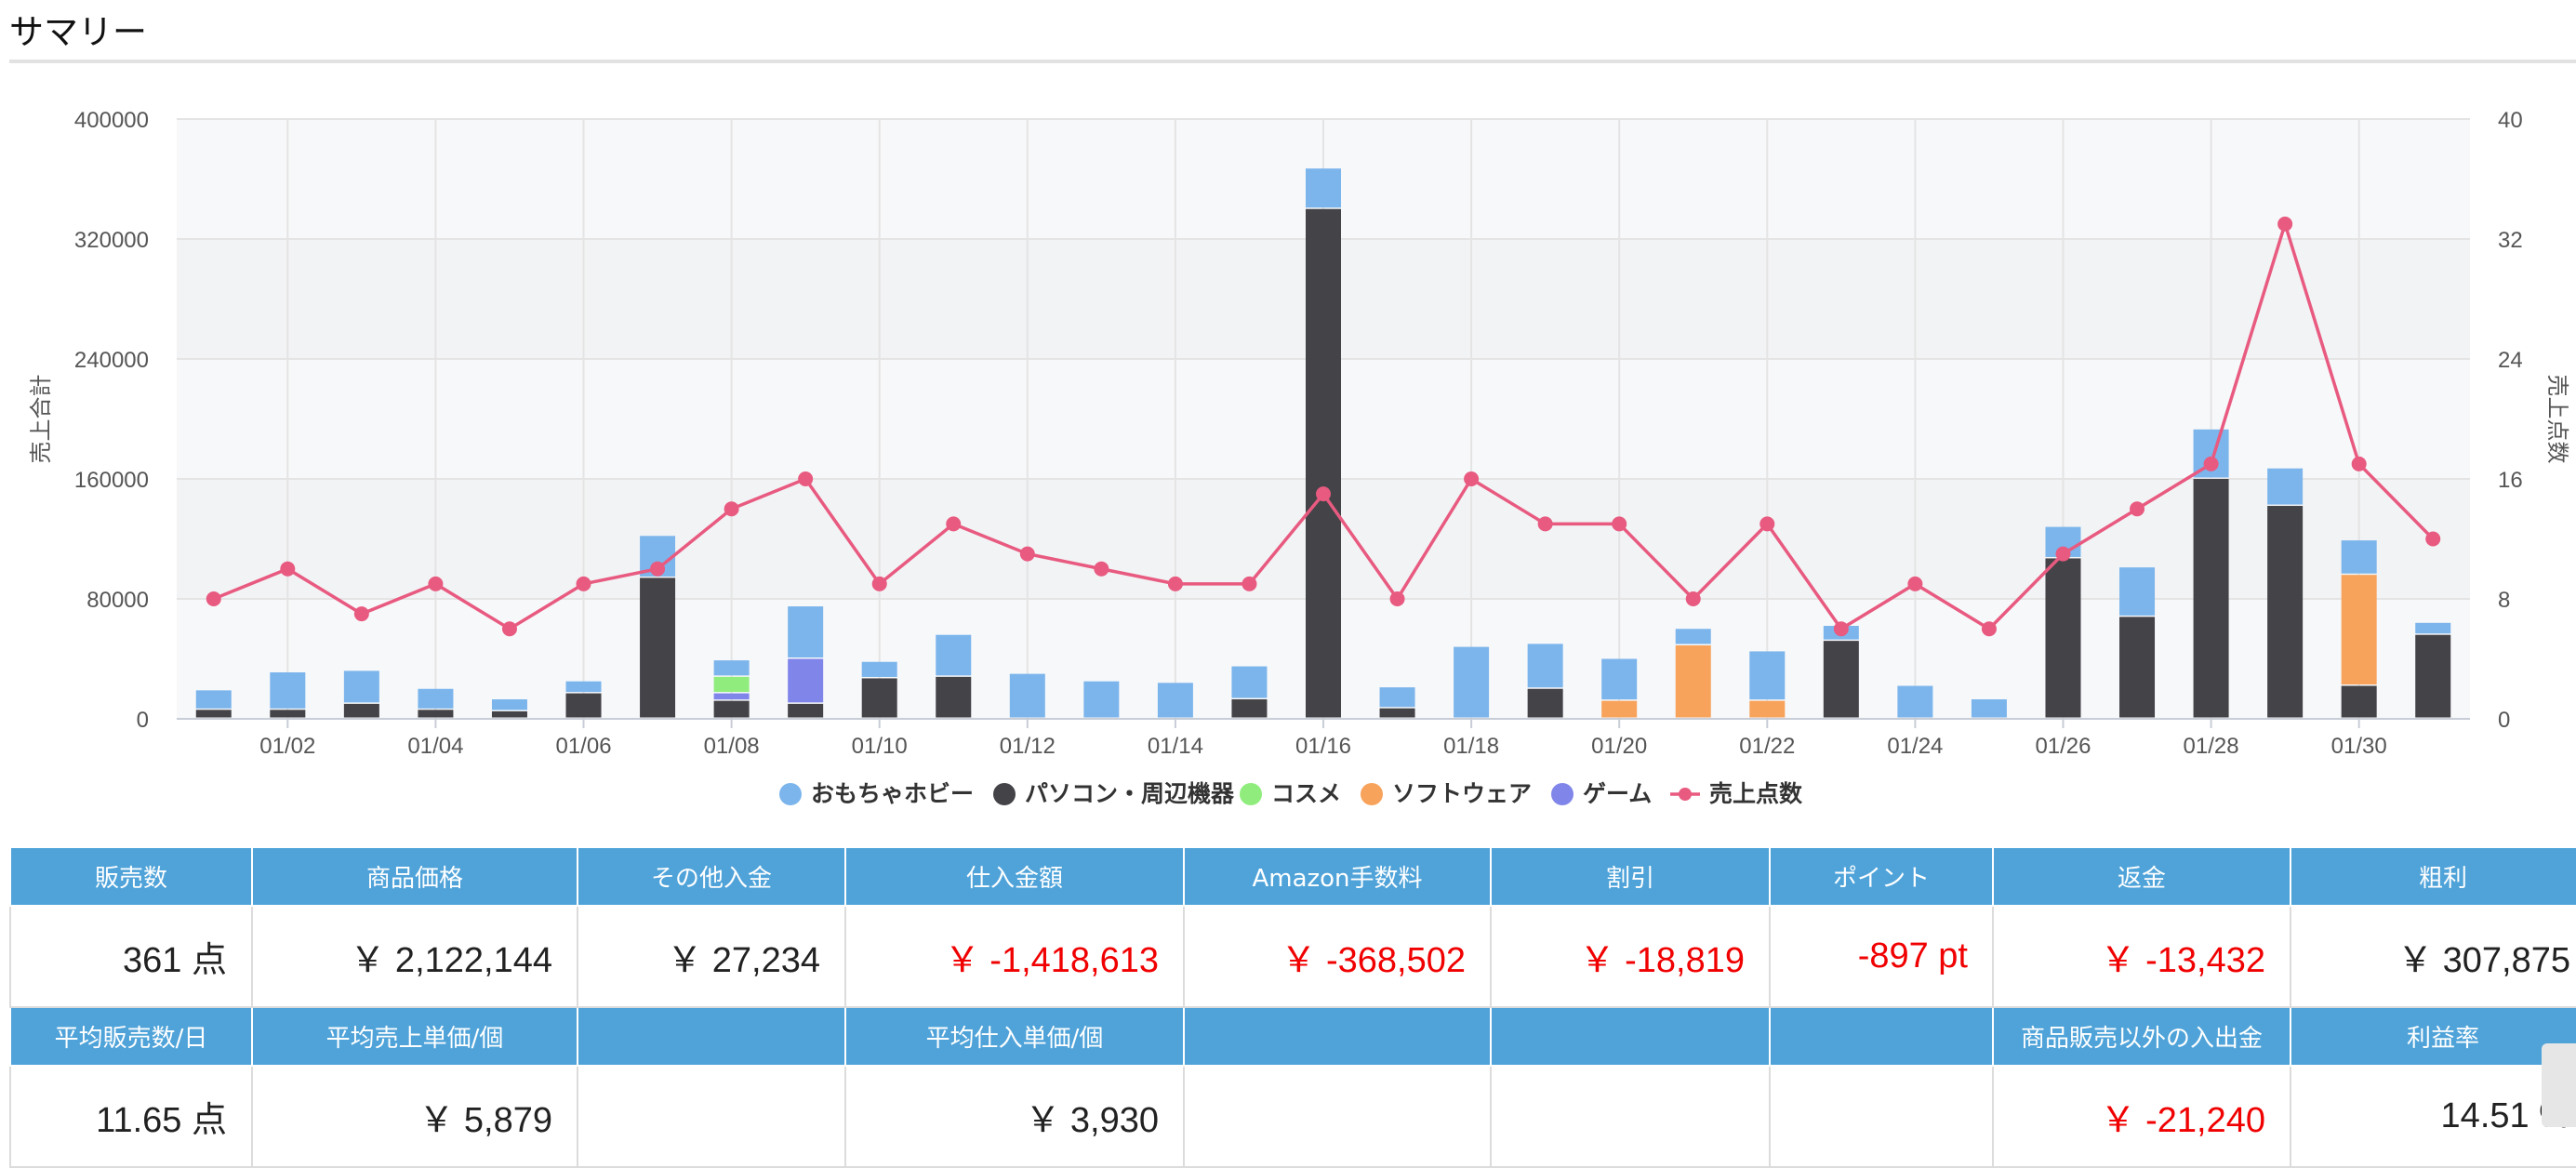 The image size is (2576, 1168). Describe the element at coordinates (583, 747) in the screenshot. I see `x-tick-label: 01/06` at that location.